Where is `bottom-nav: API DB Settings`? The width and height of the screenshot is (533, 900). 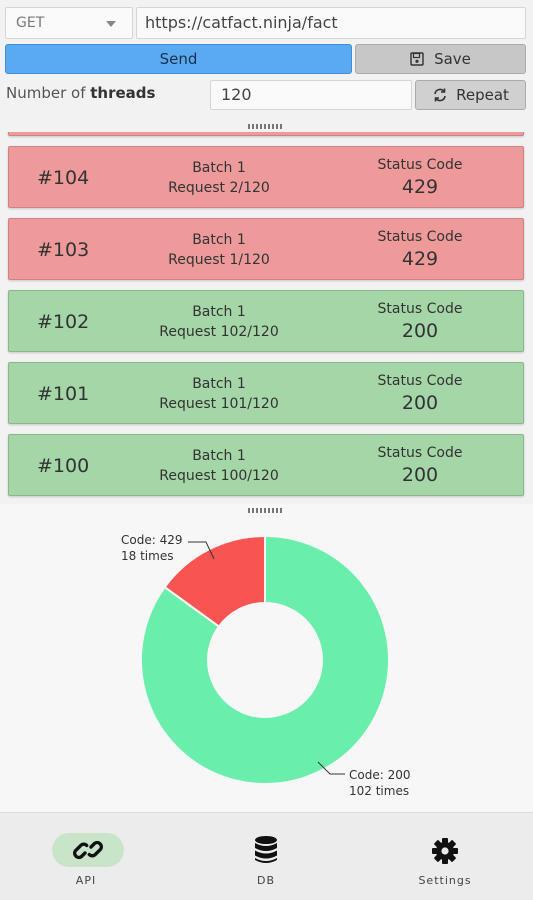
bottom-nav: API DB Settings is located at coordinates (266, 856).